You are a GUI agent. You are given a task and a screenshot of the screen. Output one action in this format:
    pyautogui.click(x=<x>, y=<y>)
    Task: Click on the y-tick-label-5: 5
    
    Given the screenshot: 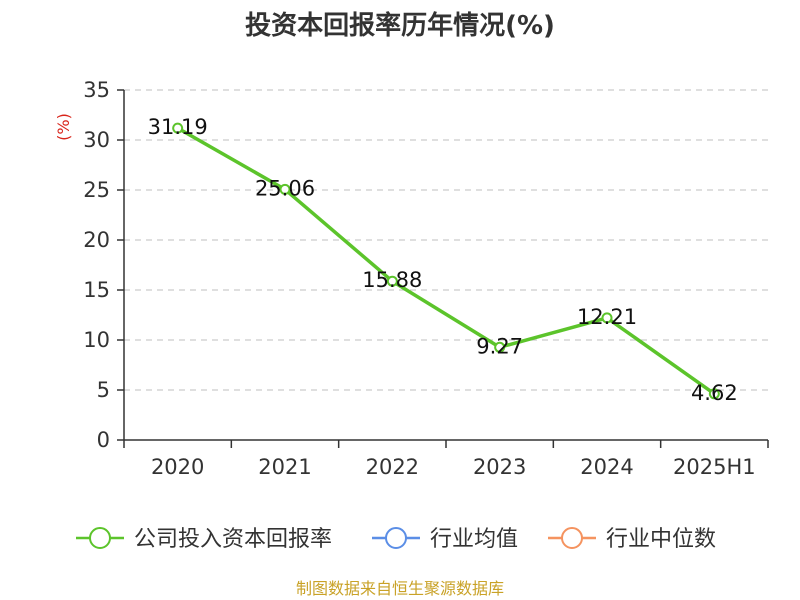 What is the action you would take?
    pyautogui.click(x=103, y=390)
    